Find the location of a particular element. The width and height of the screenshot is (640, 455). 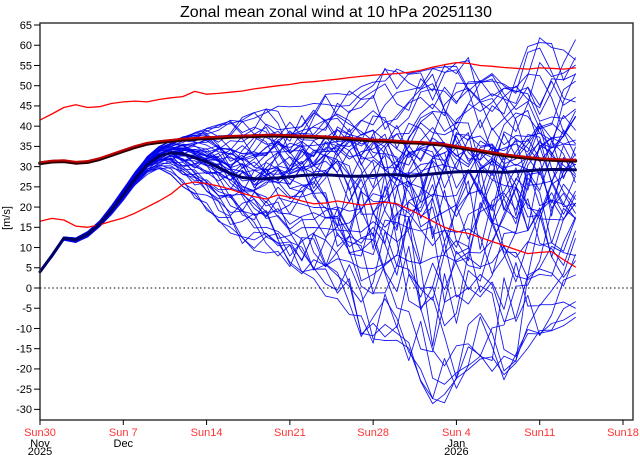

x-tick-label-day: Sun11 is located at coordinates (539, 433).